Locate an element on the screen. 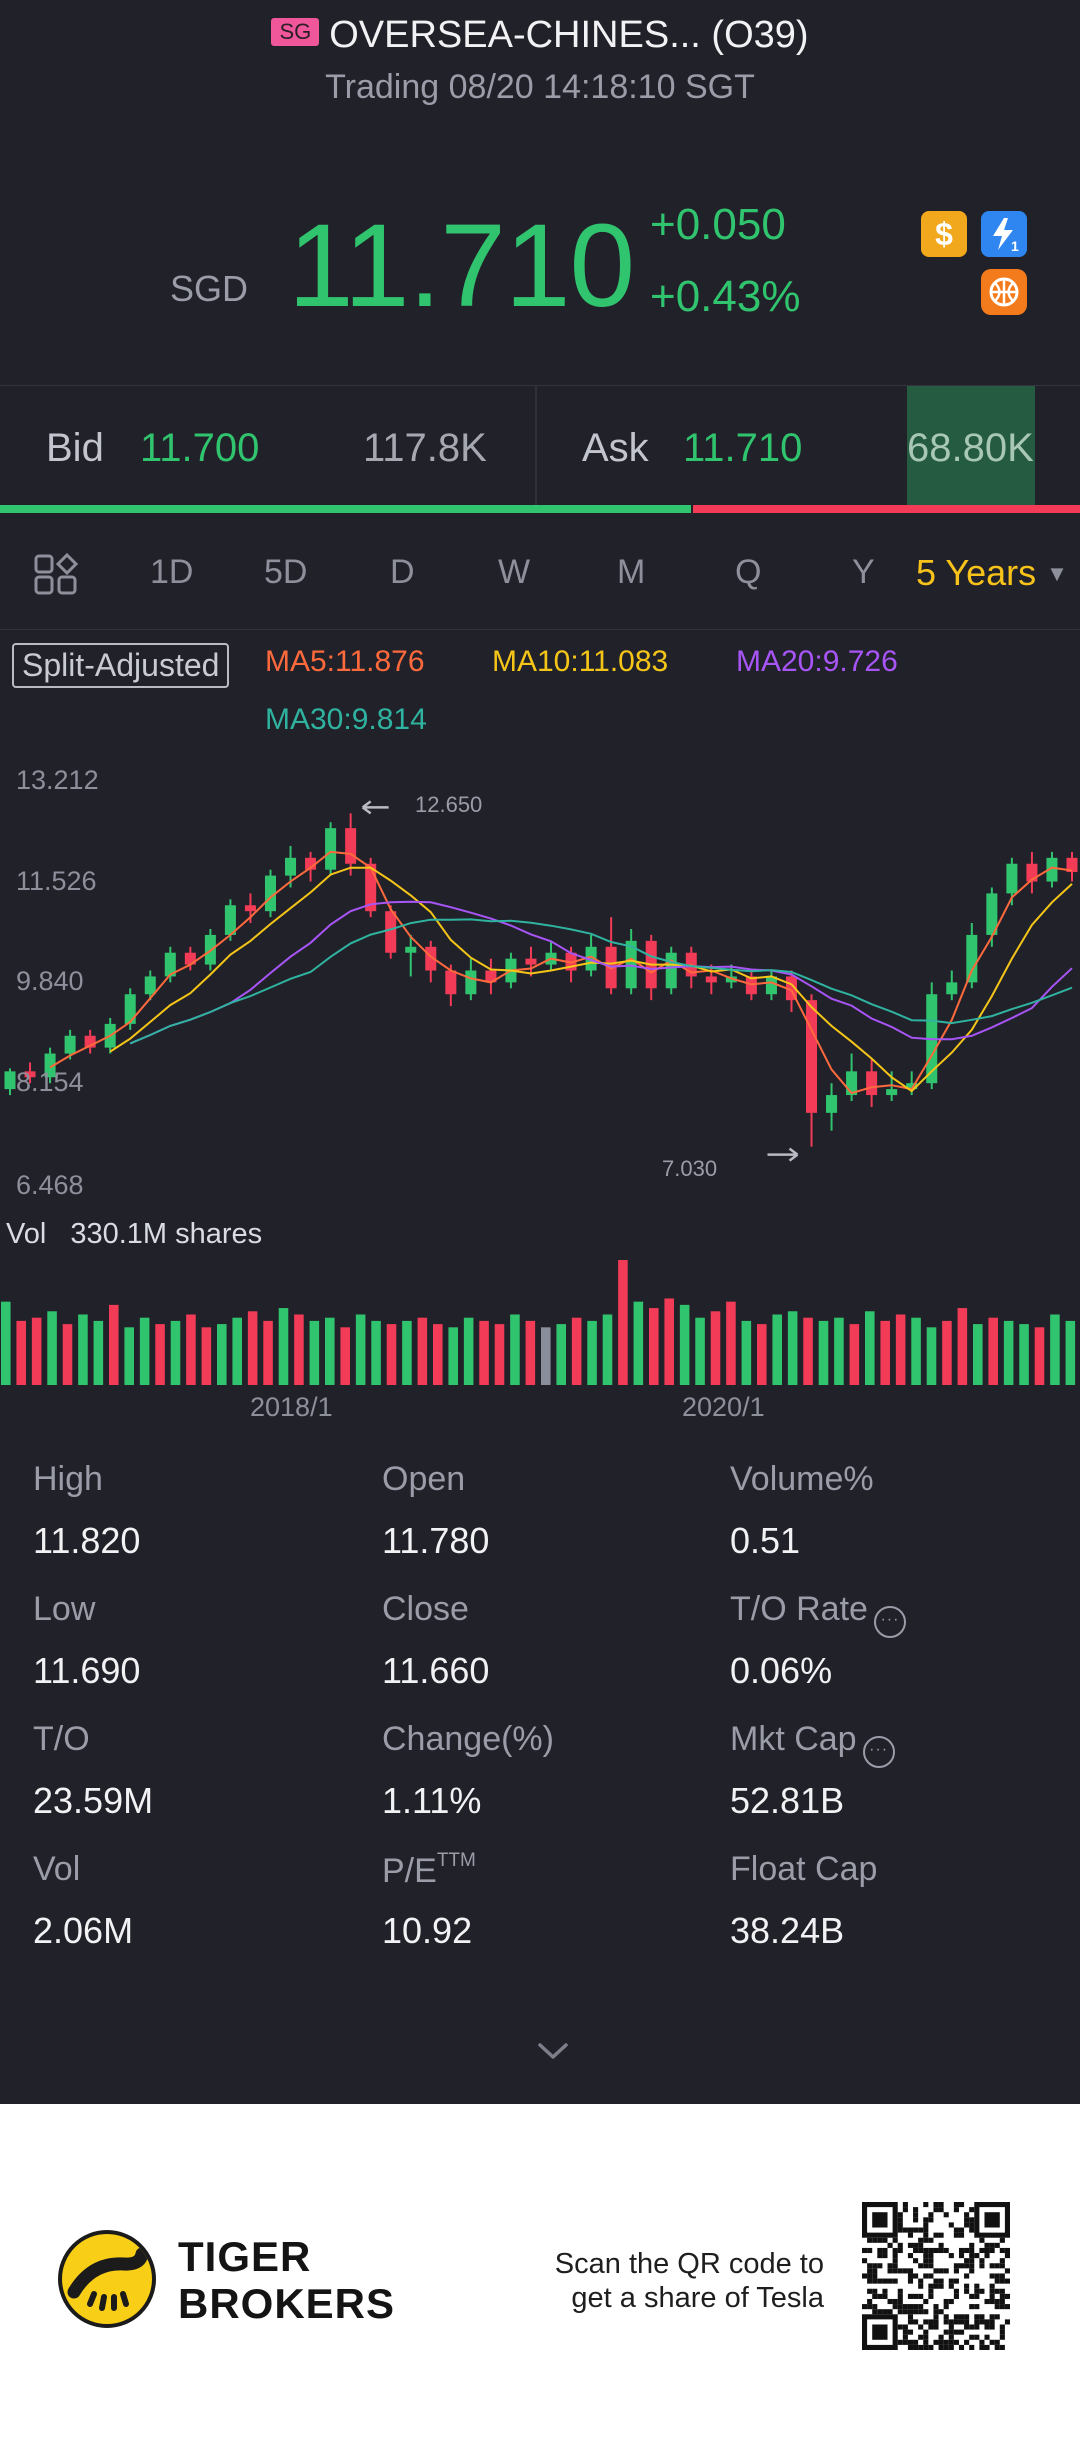 The width and height of the screenshot is (1080, 2449). flash-1-icon: 1 is located at coordinates (1004, 234).